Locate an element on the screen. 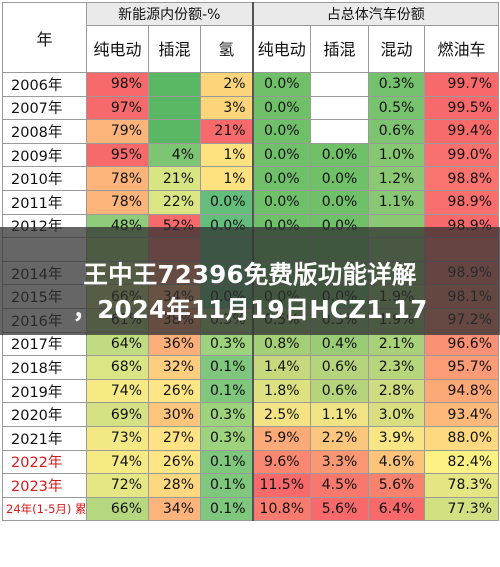 Image resolution: width=500 pixels, height=567 pixels. phev-total-cell: 0.0% is located at coordinates (340, 202).